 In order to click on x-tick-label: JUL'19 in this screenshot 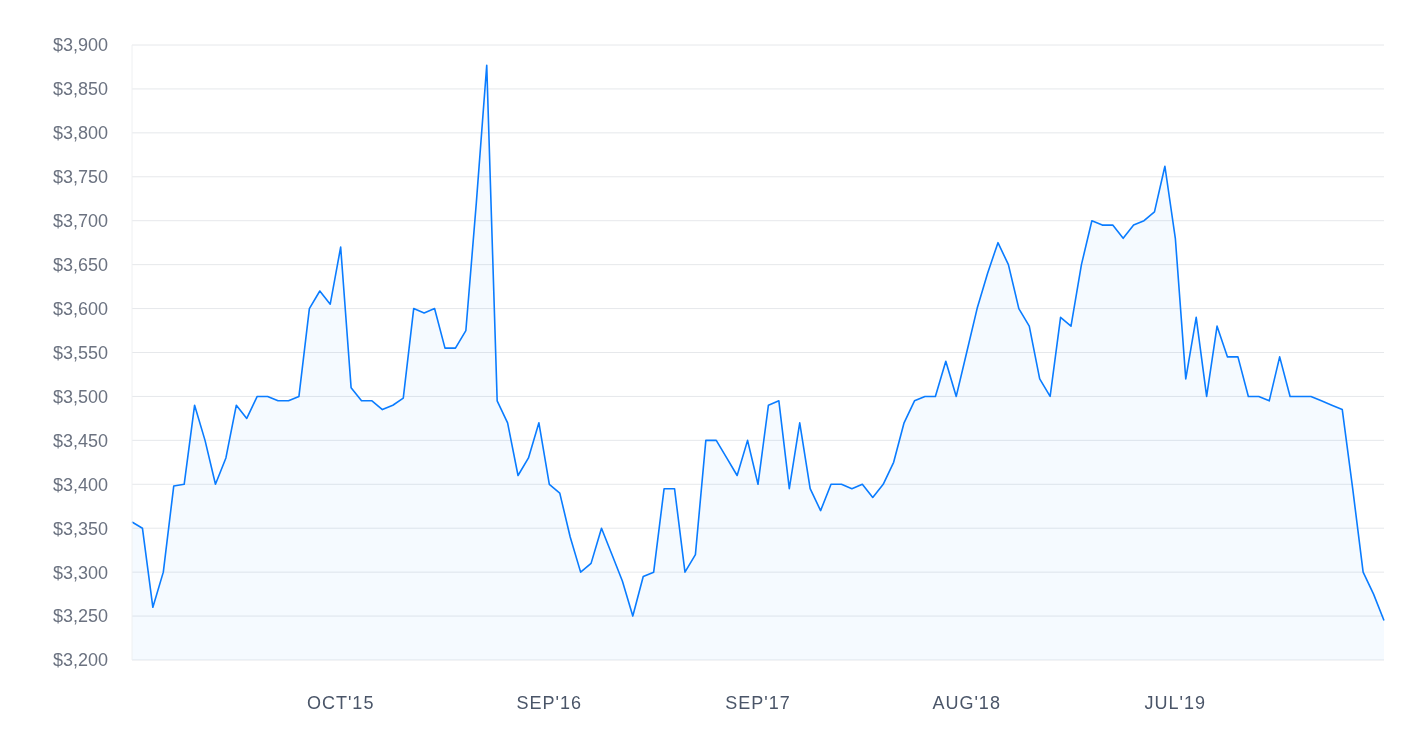, I will do `click(1175, 702)`.